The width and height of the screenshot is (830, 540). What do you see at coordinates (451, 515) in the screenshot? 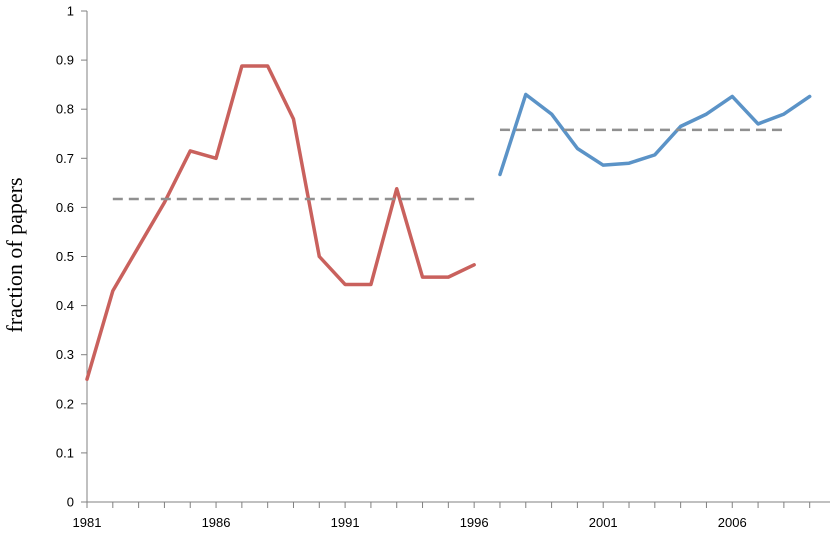
I see `x-axis: 1981 1986 1991 1996 2001 2006` at bounding box center [451, 515].